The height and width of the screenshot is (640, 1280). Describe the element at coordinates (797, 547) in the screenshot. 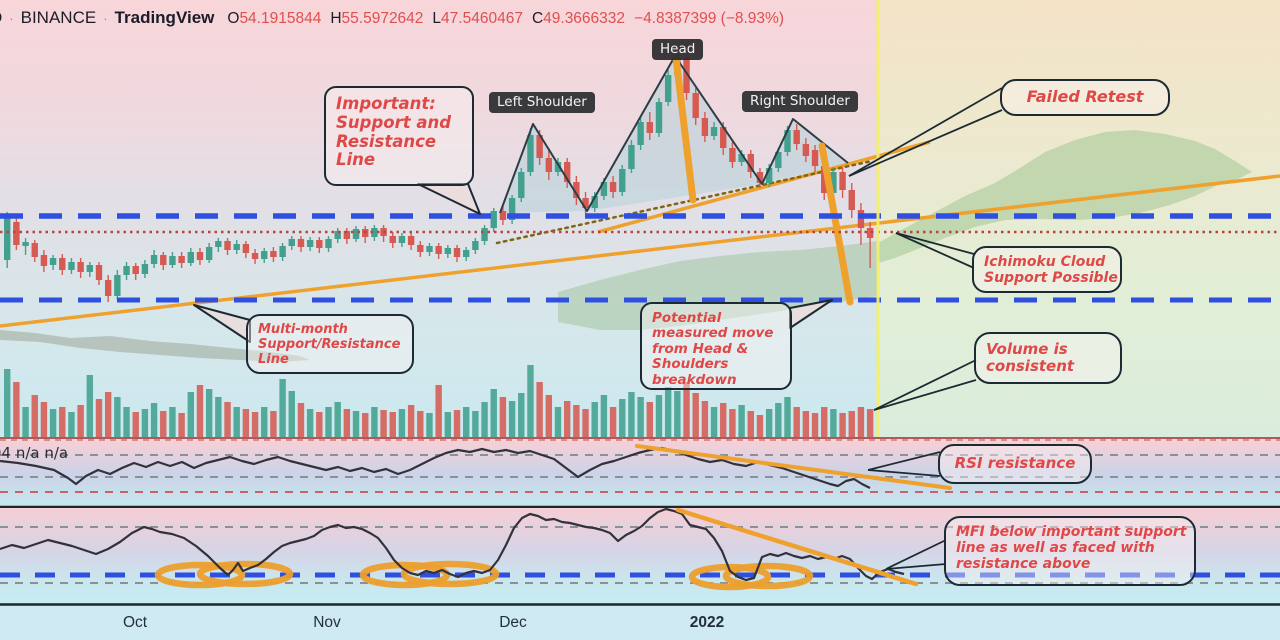

I see `mfi-resistance-trendline` at that location.